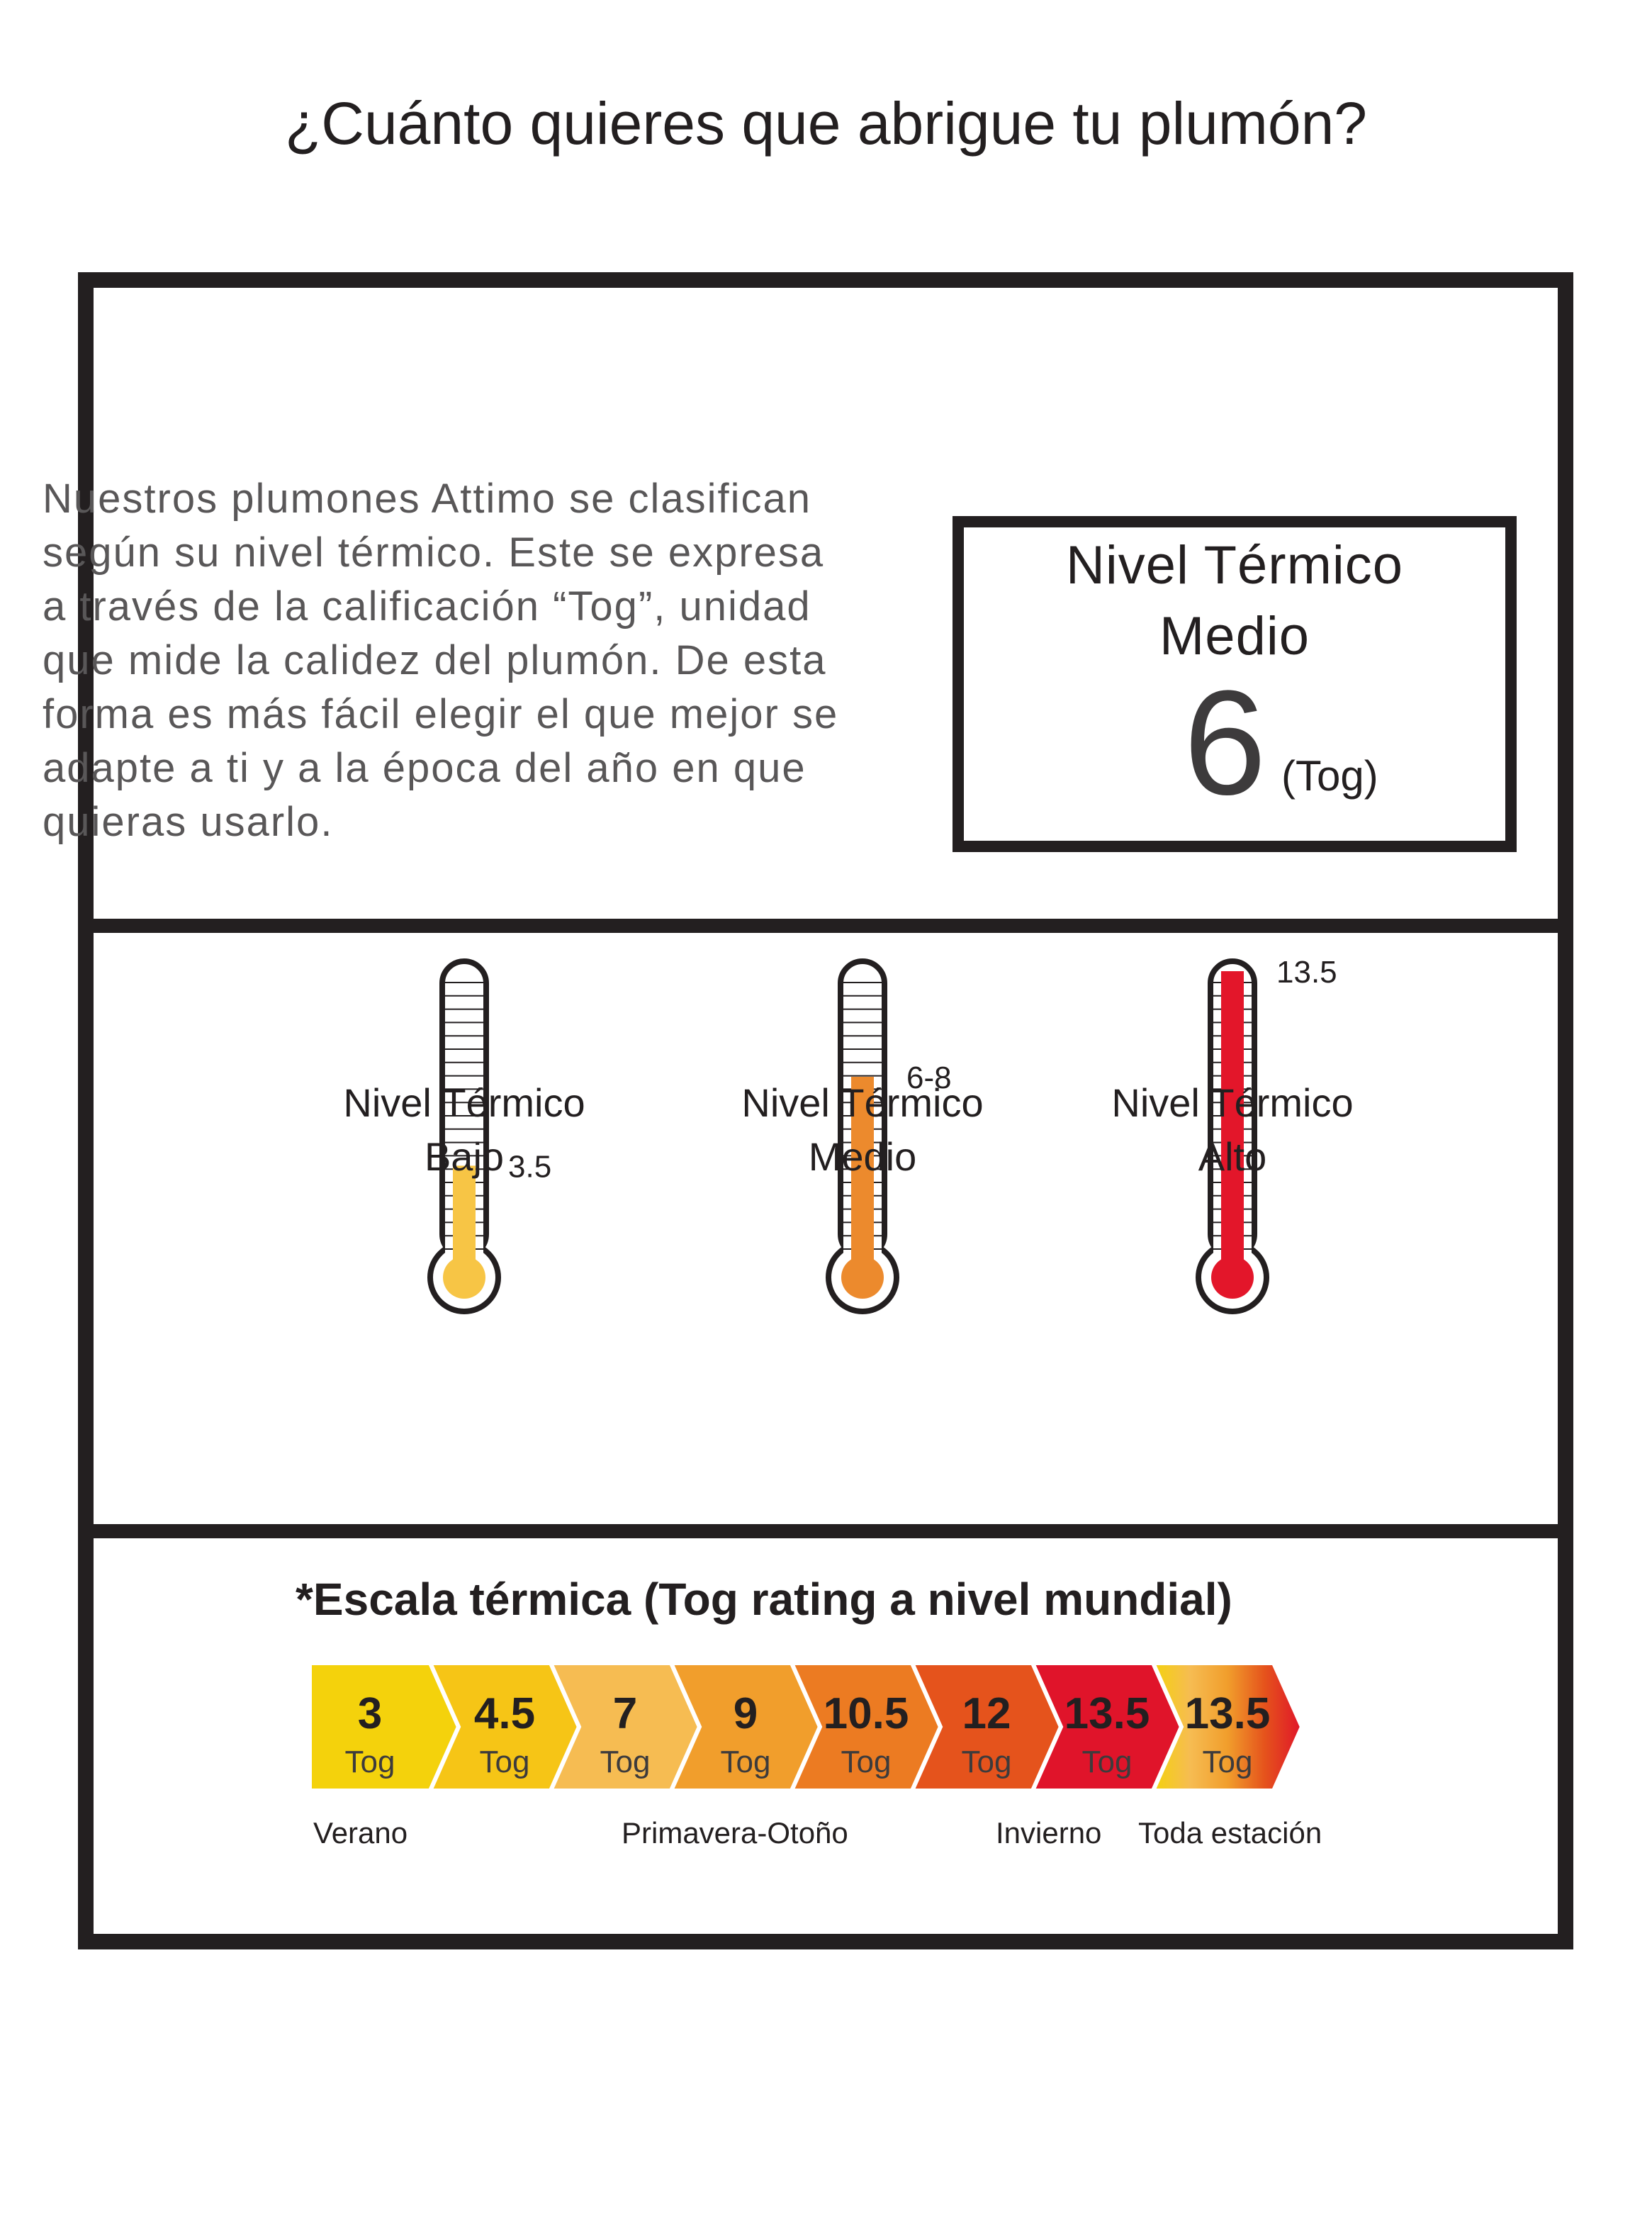  I want to click on thermometers: 3.5 6-8 13.5, so click(882, 1134).